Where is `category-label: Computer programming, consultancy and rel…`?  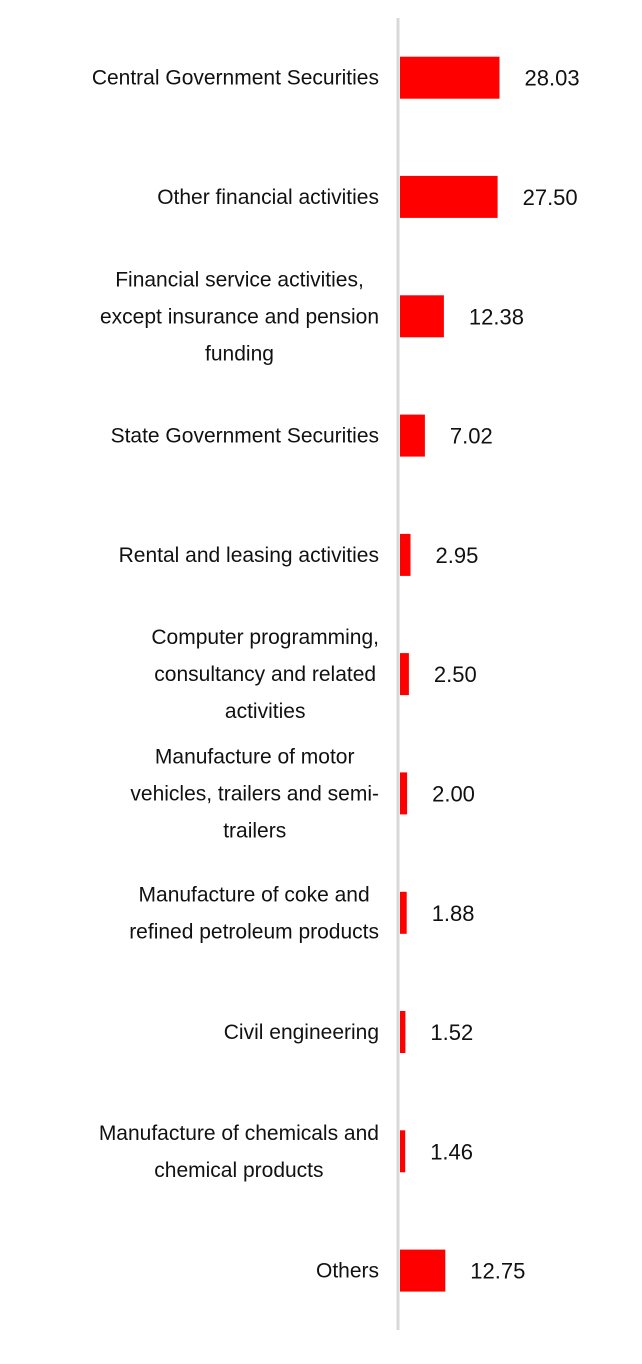 category-label: Computer programming, consultancy and rel… is located at coordinates (265, 674).